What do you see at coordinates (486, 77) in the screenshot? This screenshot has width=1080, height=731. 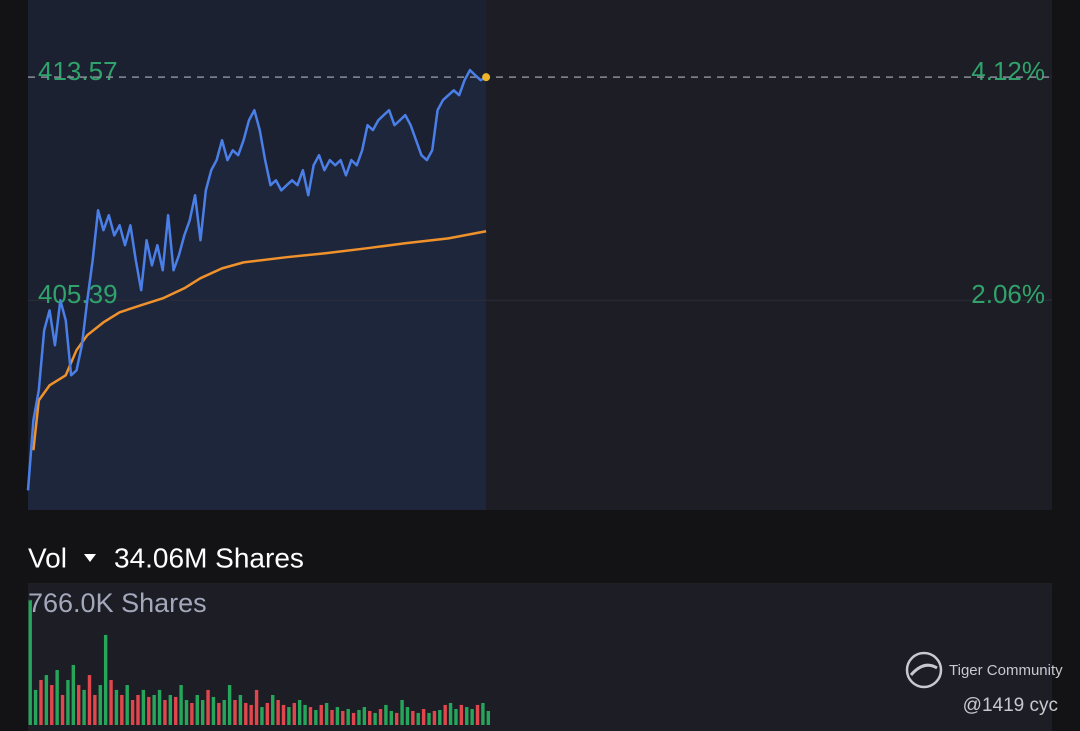 I see `last-price-dot` at bounding box center [486, 77].